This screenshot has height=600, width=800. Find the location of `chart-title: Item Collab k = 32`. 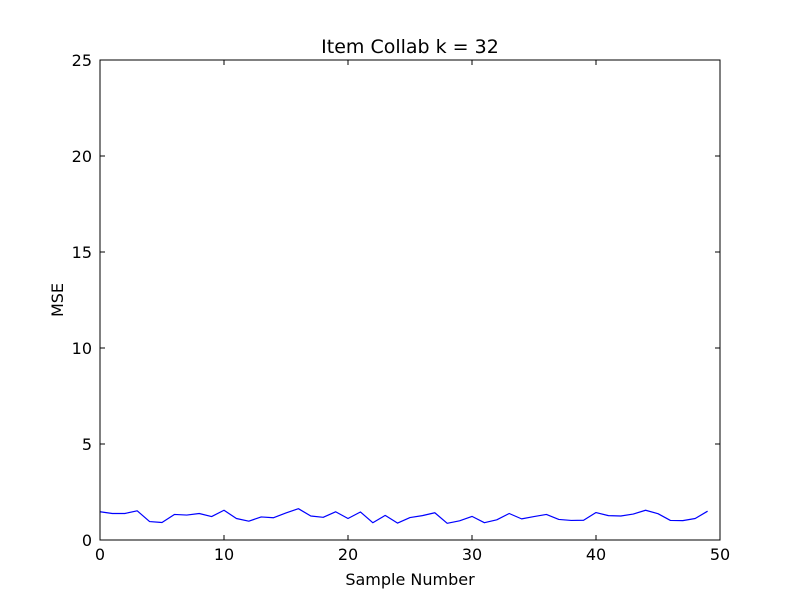

chart-title: Item Collab k = 32 is located at coordinates (410, 47).